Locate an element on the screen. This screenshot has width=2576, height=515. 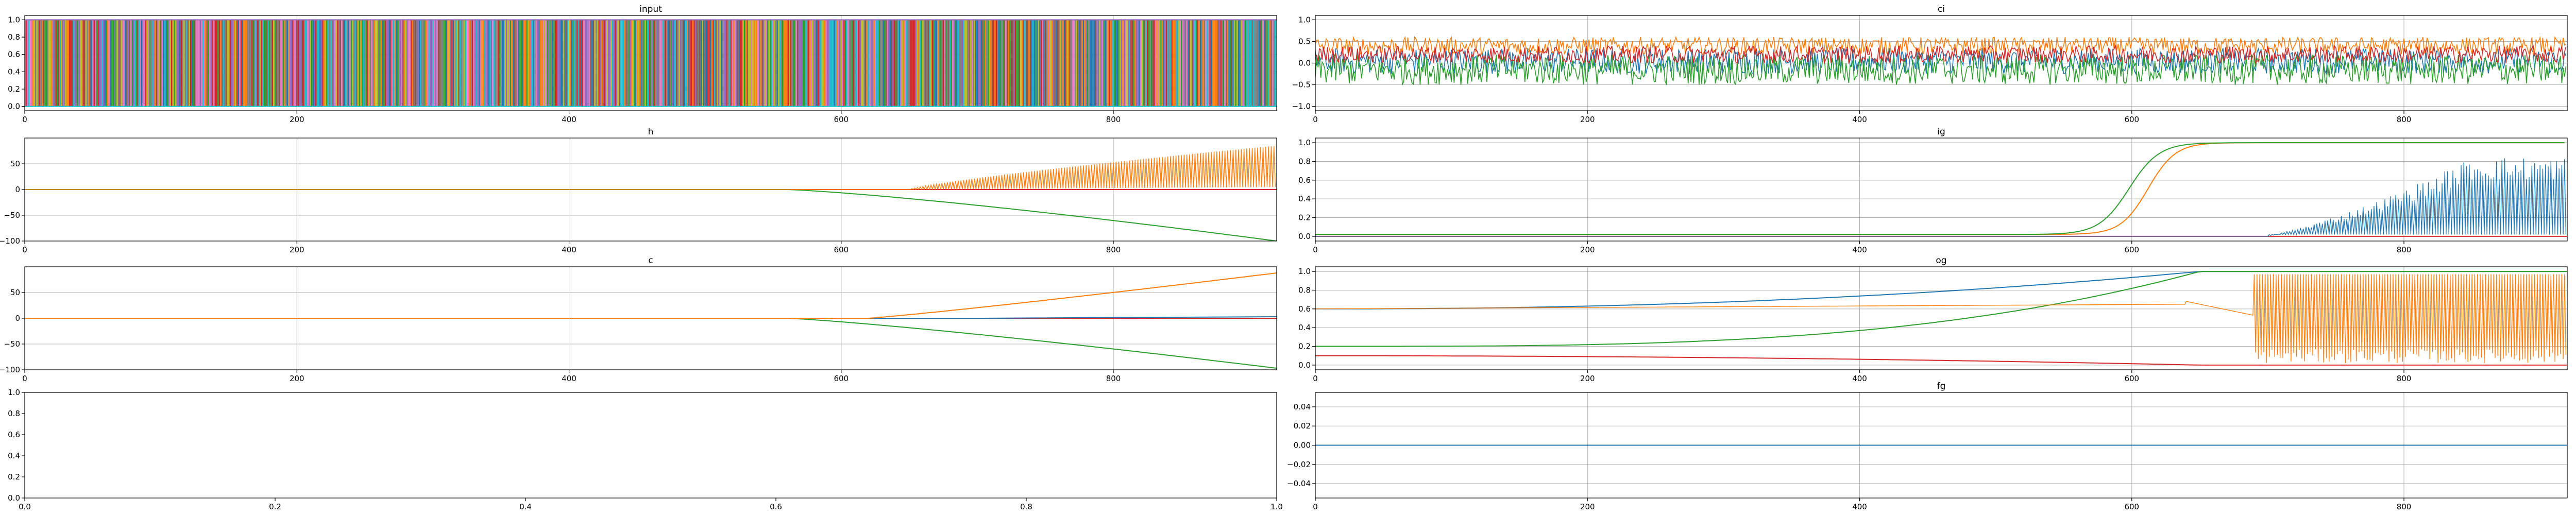
chart-title: fg is located at coordinates (1941, 386).